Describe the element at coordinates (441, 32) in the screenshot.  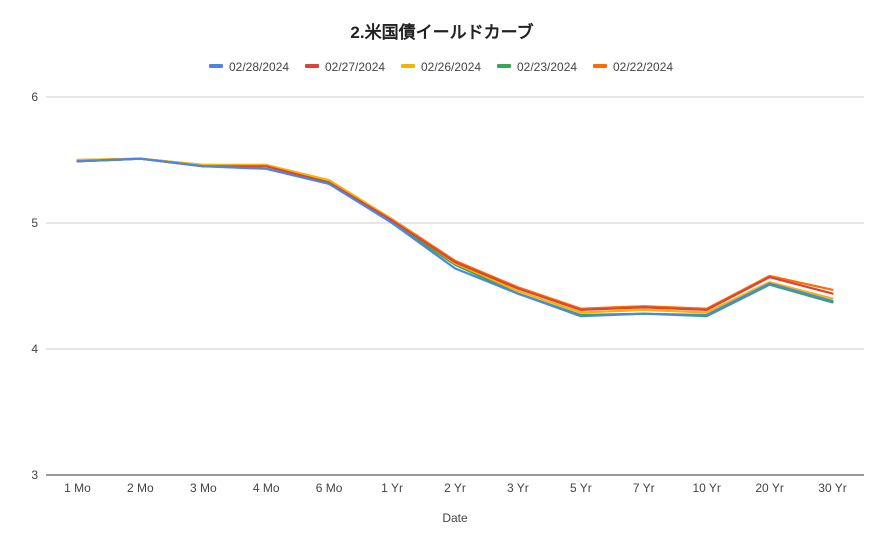
I see `chart-title: 2.米国債イールドカーブ` at that location.